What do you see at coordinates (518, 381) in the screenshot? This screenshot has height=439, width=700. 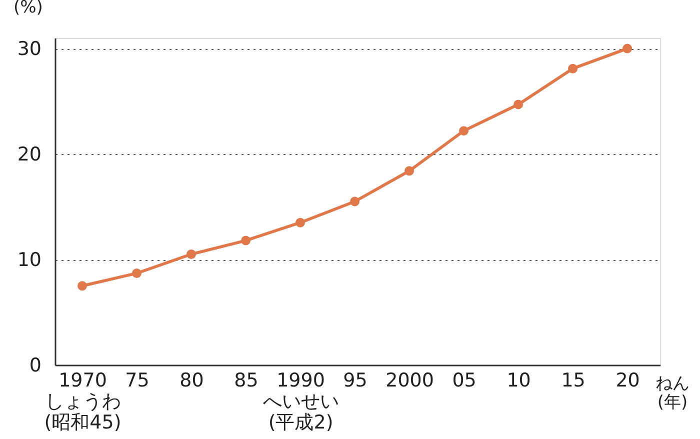 I see `x-tick-label: 10` at bounding box center [518, 381].